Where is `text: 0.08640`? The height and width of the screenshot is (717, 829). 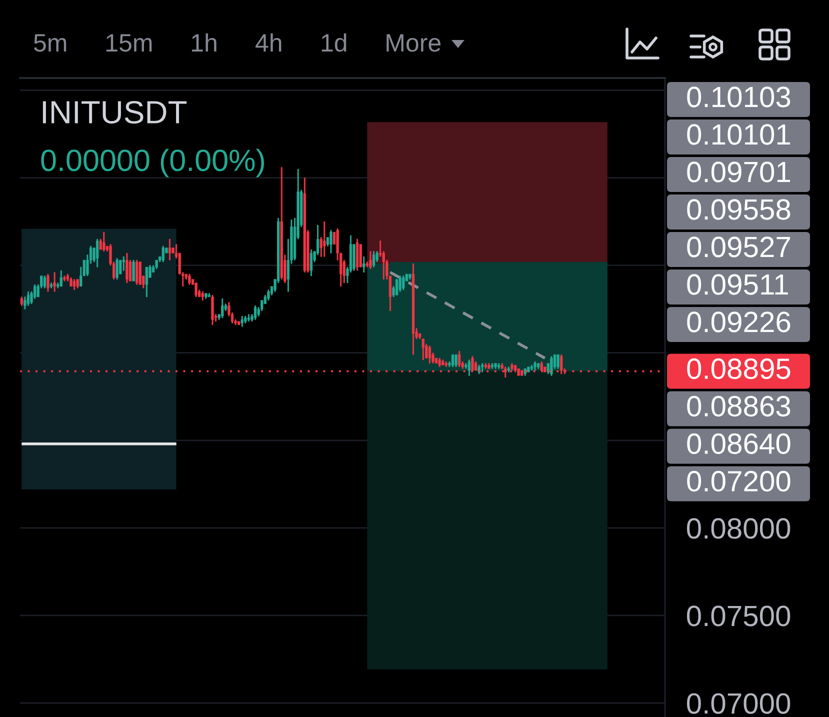 text: 0.08640 is located at coordinates (738, 443).